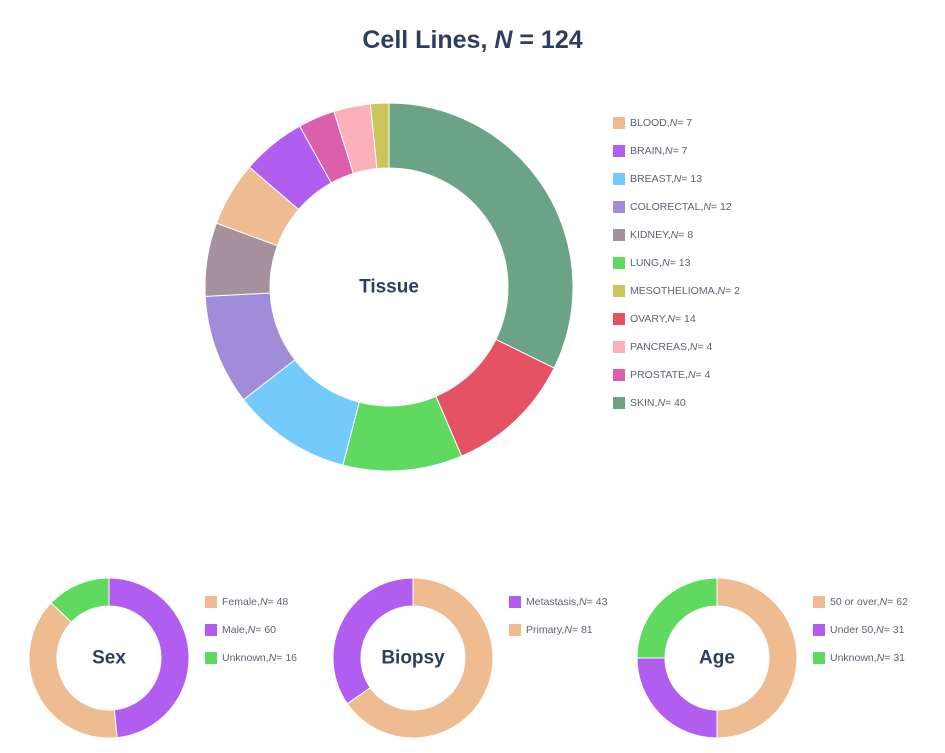 The width and height of the screenshot is (945, 753). I want to click on sex-legend-item-female: Female, N = 48, so click(246, 602).